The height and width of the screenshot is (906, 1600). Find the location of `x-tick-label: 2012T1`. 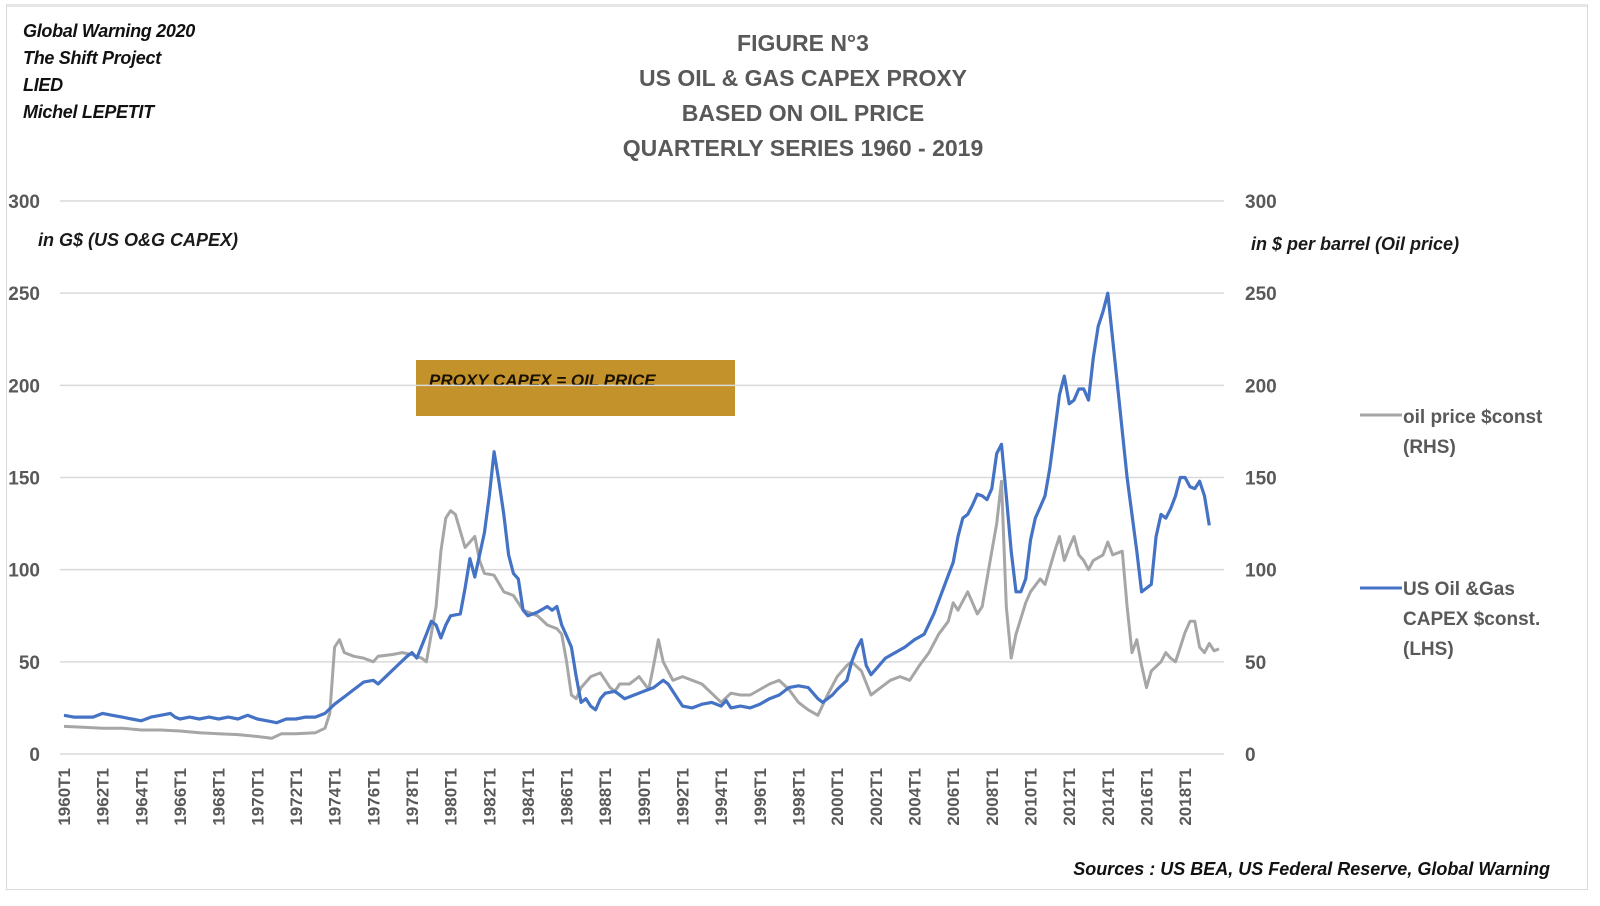

x-tick-label: 2012T1 is located at coordinates (1069, 797).